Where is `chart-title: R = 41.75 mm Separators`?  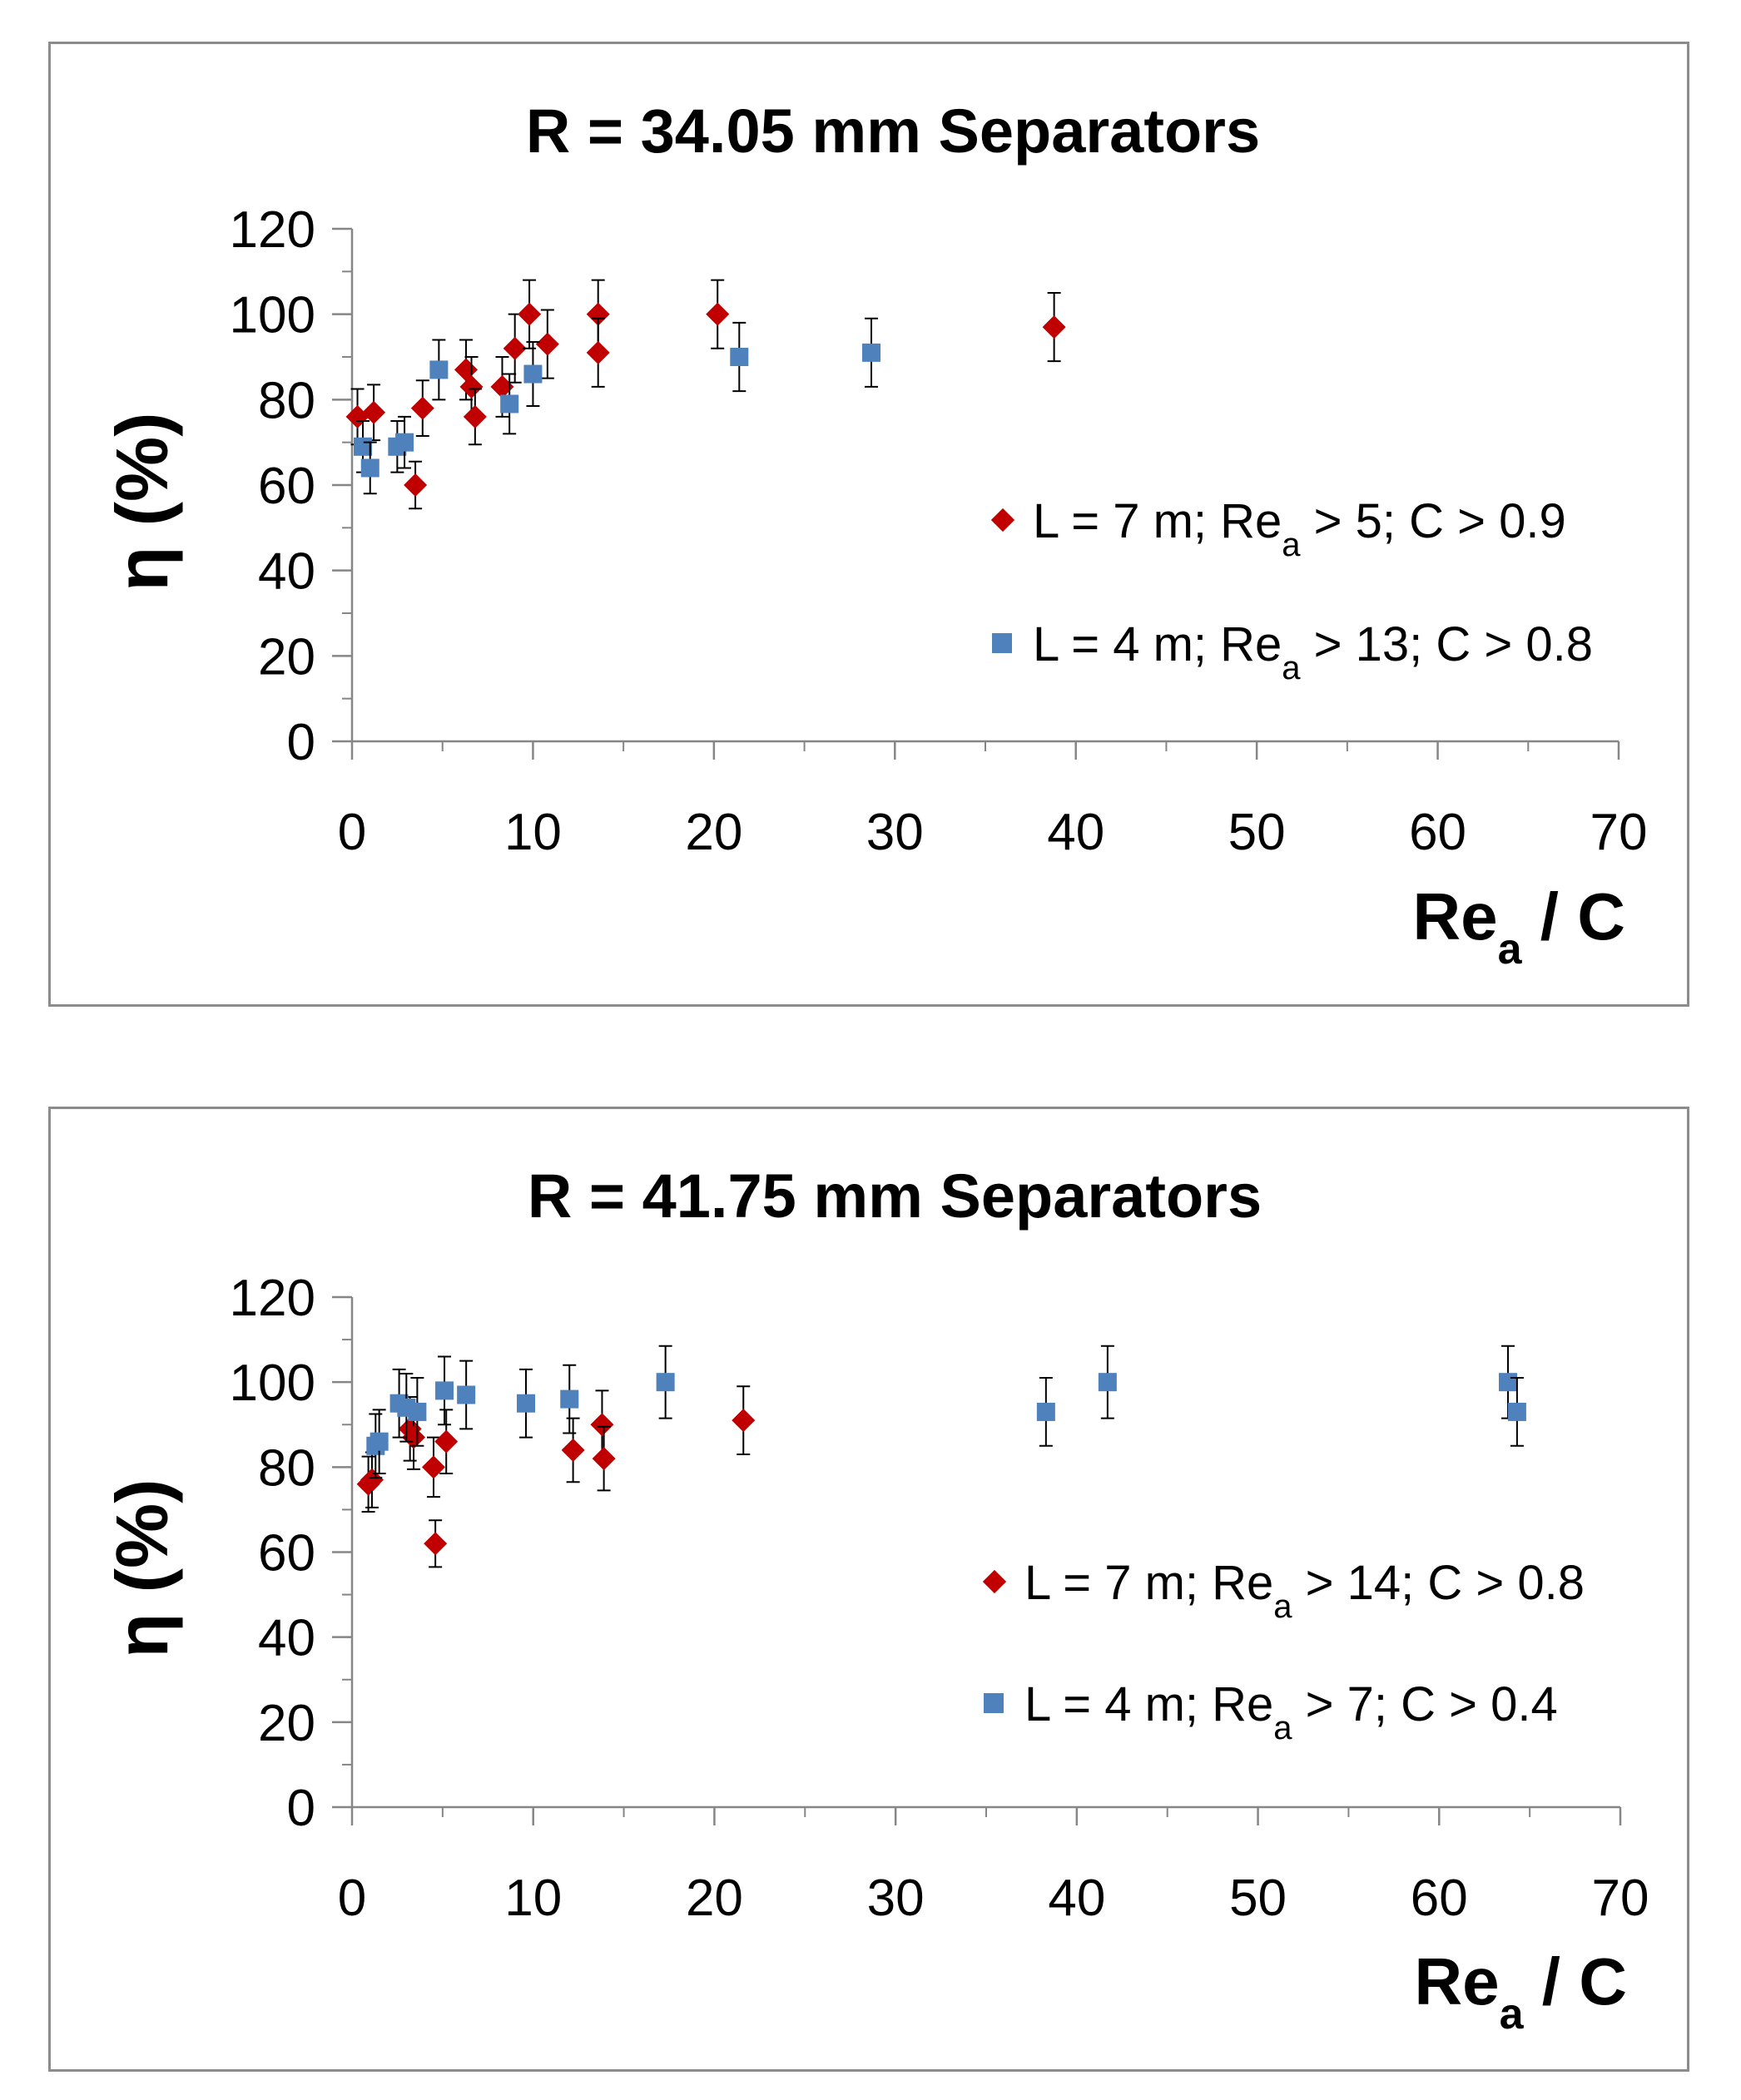 chart-title: R = 41.75 mm Separators is located at coordinates (895, 1196).